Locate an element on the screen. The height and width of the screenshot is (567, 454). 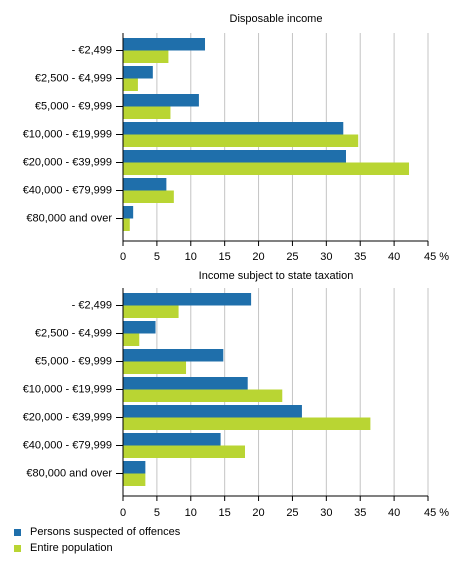
legend-label-population: Entire population is located at coordinates (71, 548).